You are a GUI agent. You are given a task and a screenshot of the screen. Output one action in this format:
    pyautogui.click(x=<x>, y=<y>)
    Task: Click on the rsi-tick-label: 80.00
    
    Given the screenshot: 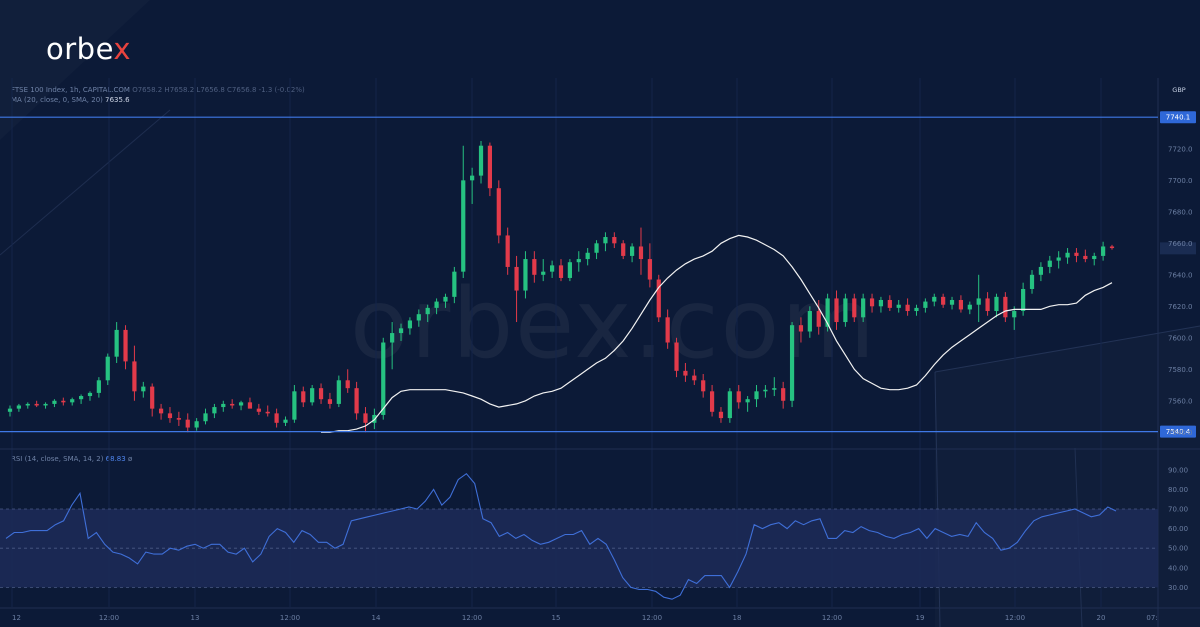 What is the action you would take?
    pyautogui.click(x=1178, y=490)
    